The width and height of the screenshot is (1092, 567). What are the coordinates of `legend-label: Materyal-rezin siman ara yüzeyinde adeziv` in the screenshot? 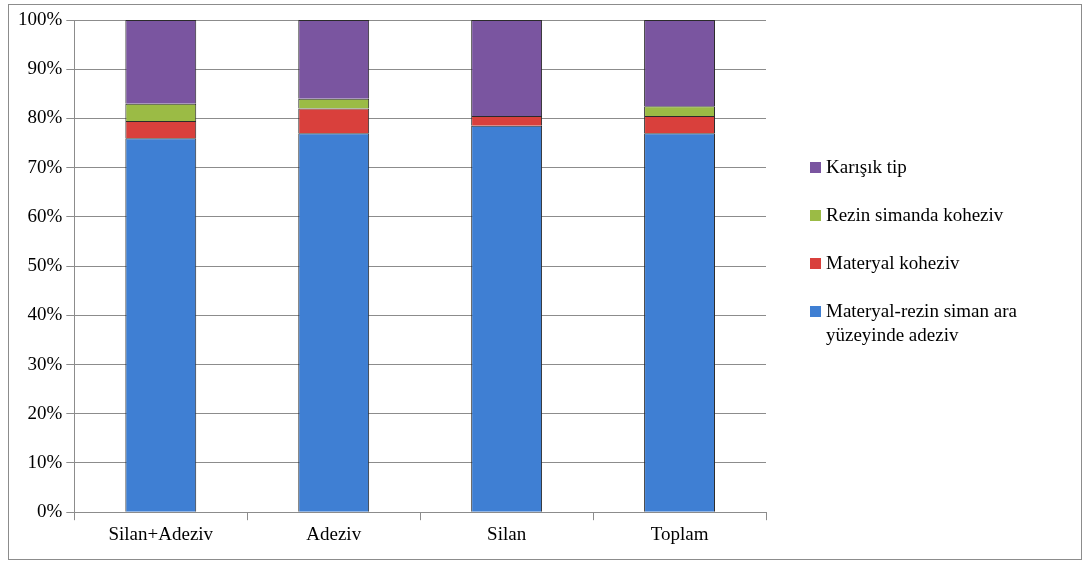 It's located at (922, 323).